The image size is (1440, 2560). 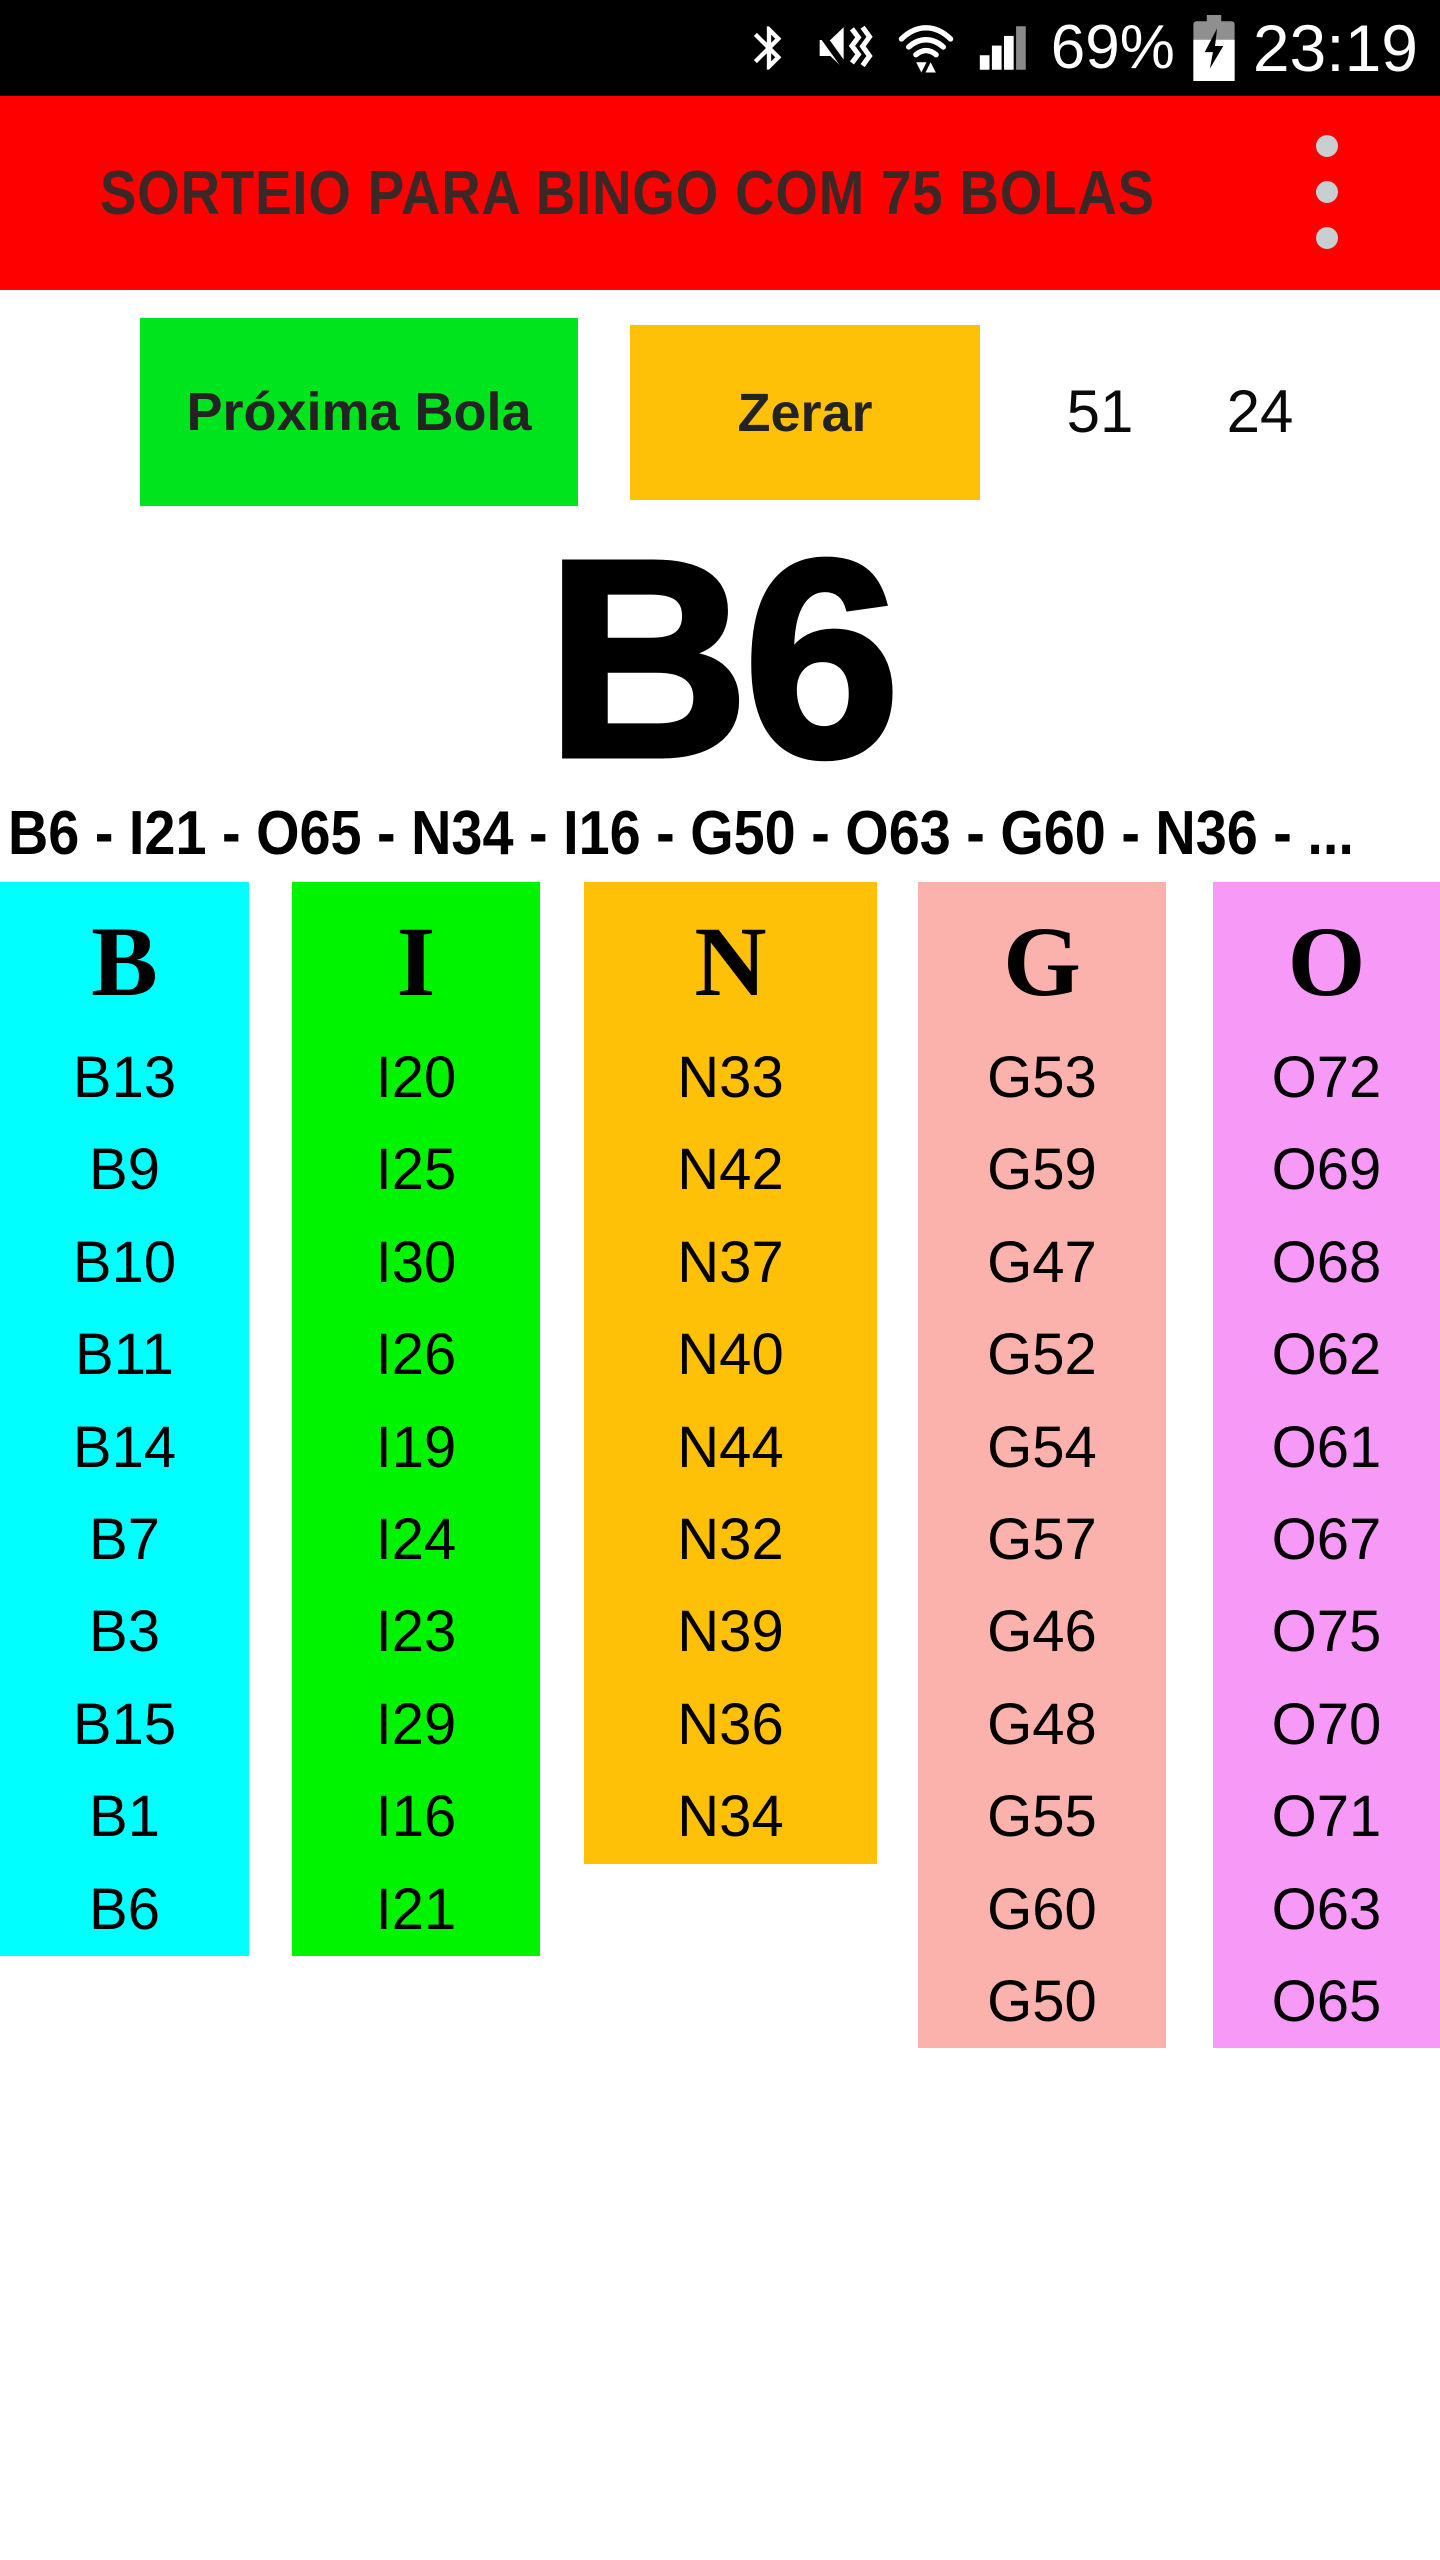 What do you see at coordinates (1042, 1170) in the screenshot?
I see `drawn-ball: G59` at bounding box center [1042, 1170].